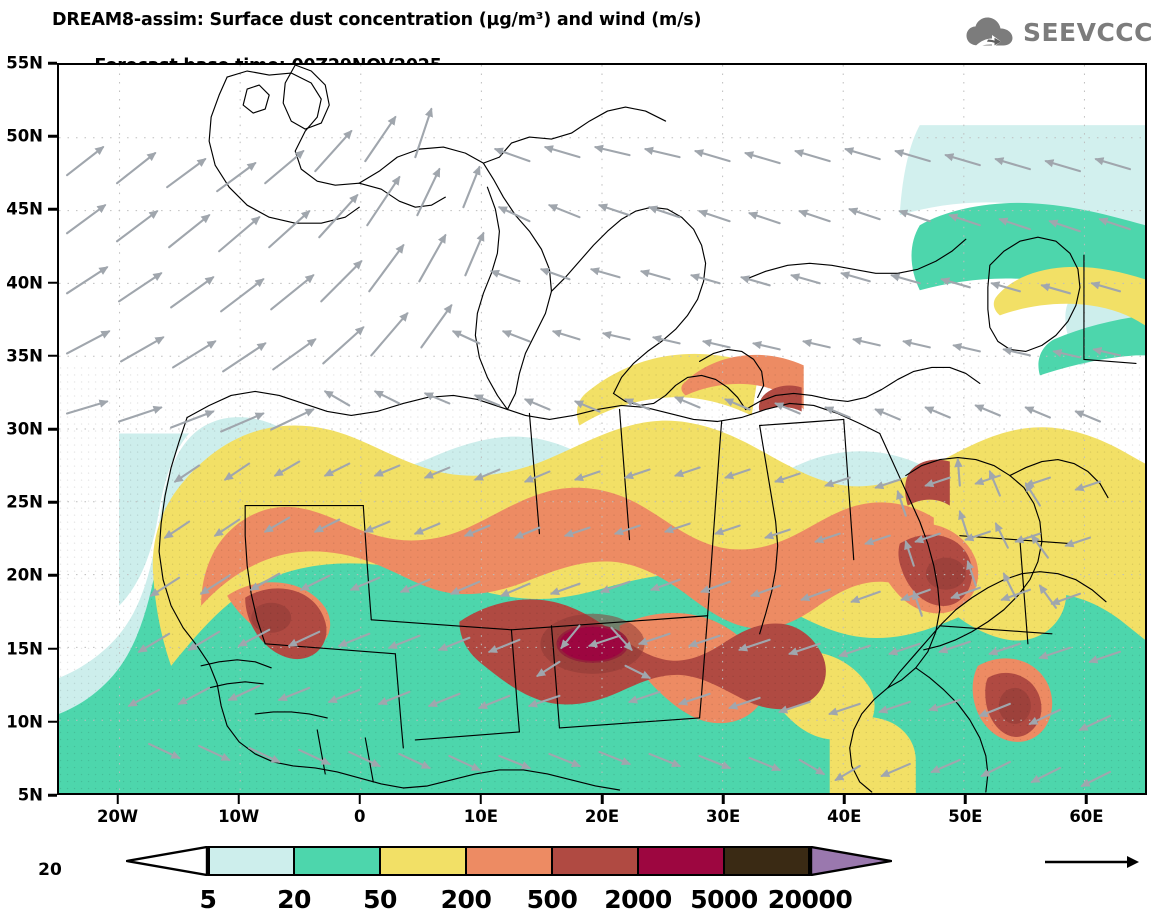  Describe the element at coordinates (723, 816) in the screenshot. I see `longitude-tick-label: 30E` at that location.